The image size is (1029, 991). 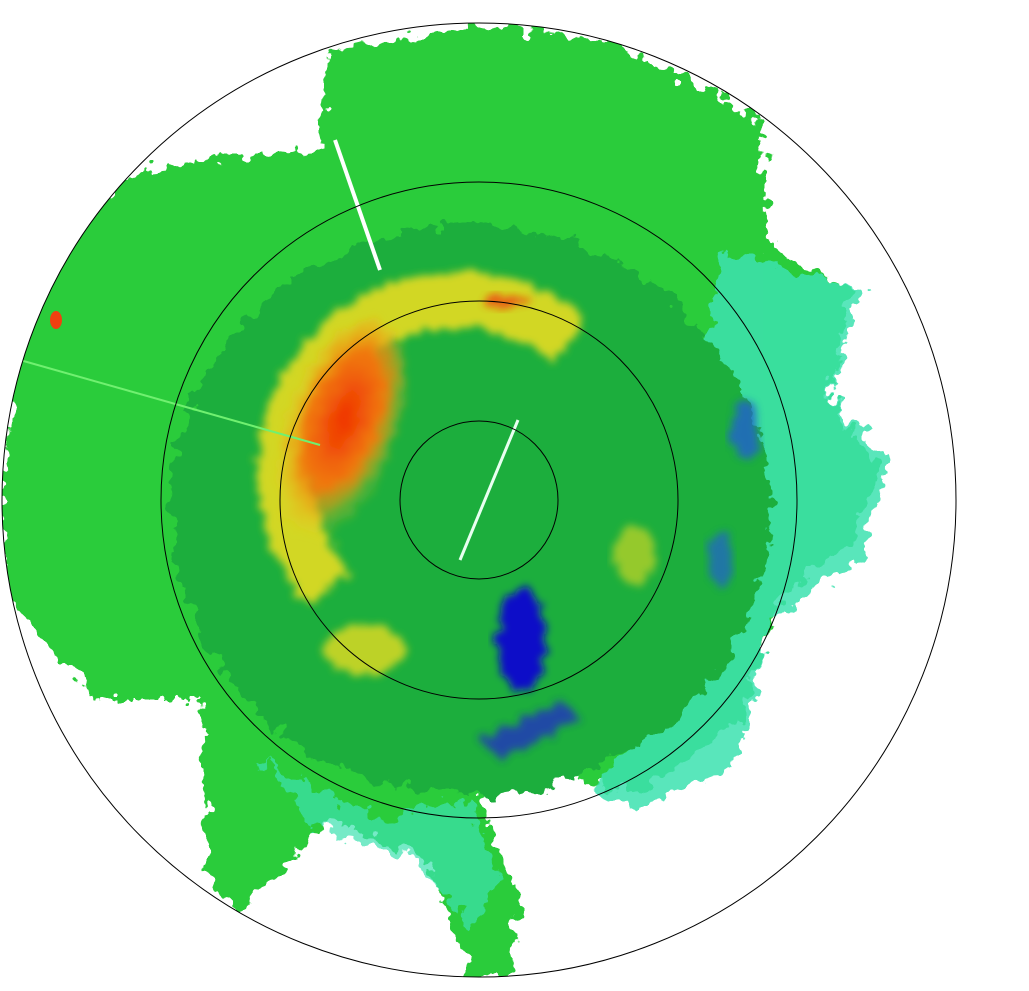 What do you see at coordinates (340, 430) in the screenshot?
I see `echo-hot-core` at bounding box center [340, 430].